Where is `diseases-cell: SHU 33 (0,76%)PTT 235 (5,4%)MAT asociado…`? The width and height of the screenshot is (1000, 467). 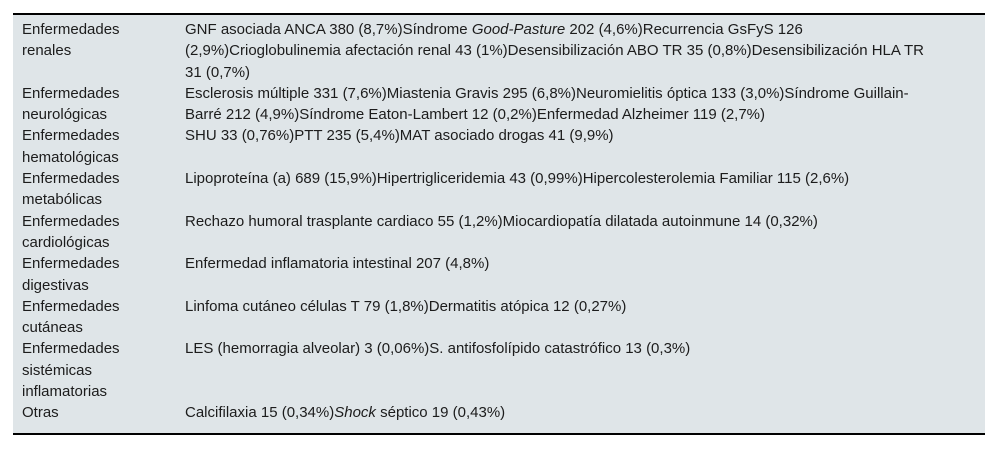 diseases-cell: SHU 33 (0,76%)PTT 235 (5,4%)MAT asociado… is located at coordinates (585, 135).